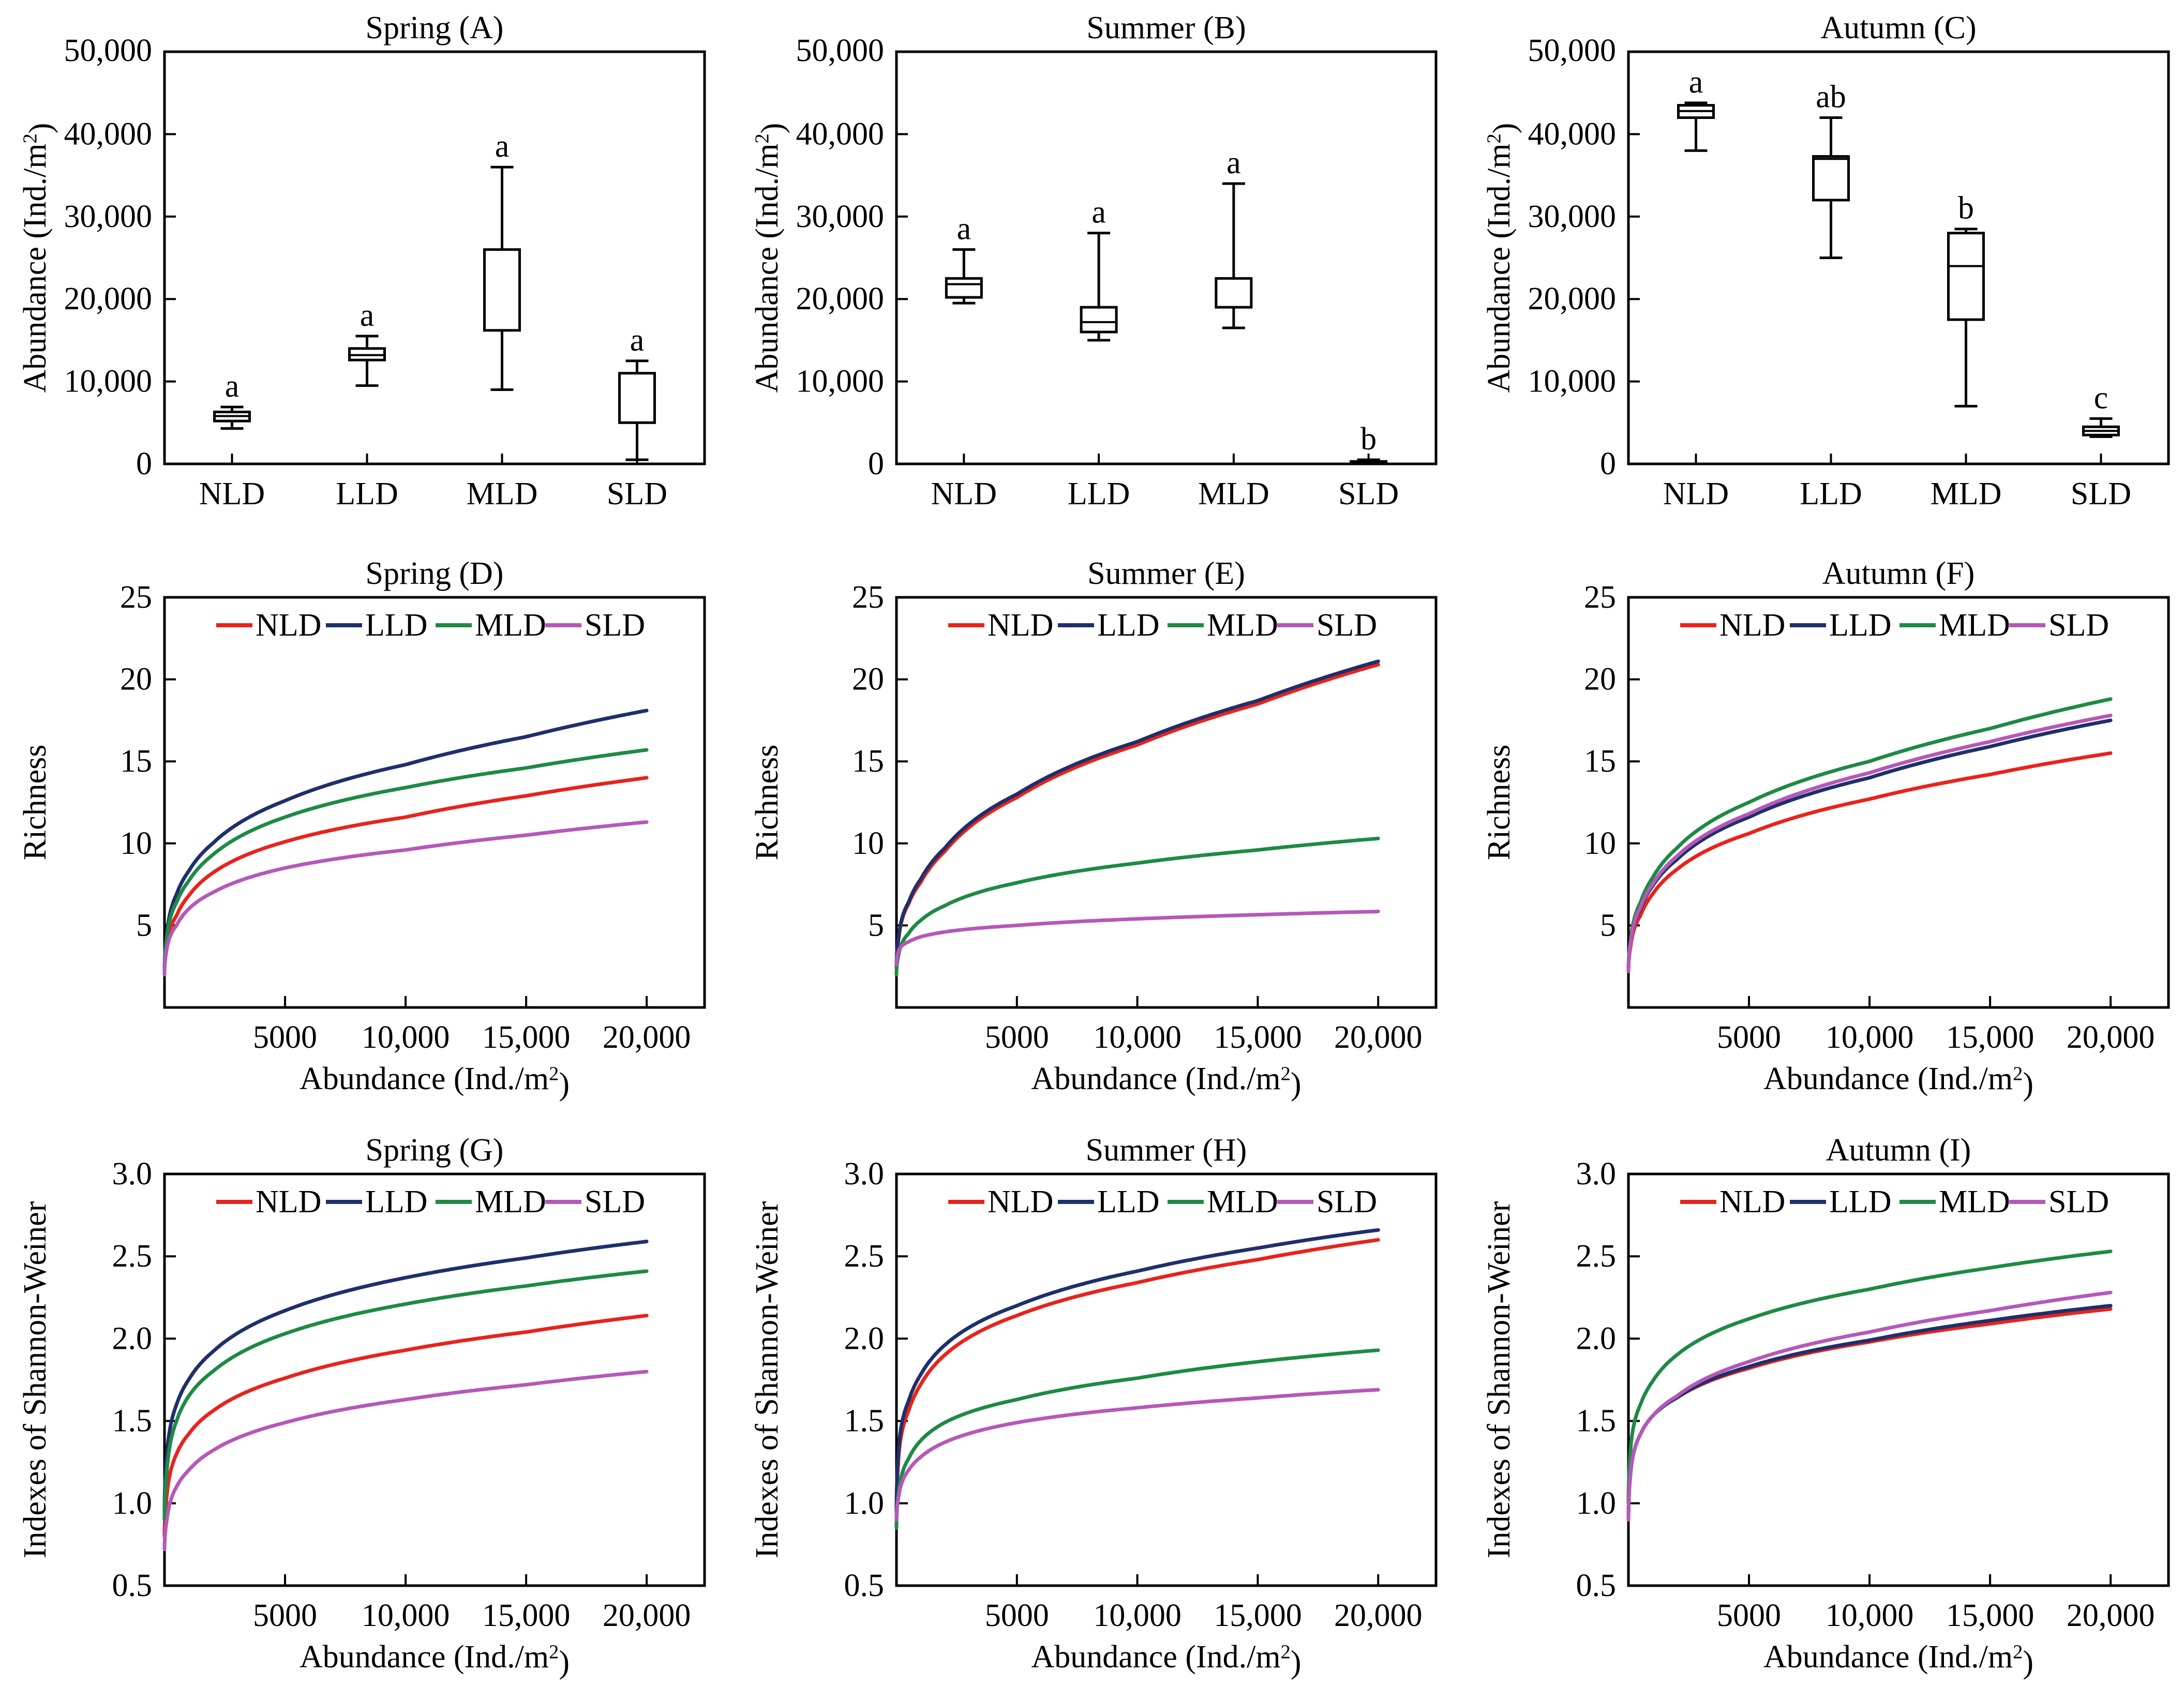 Image resolution: width=2184 pixels, height=1687 pixels. What do you see at coordinates (1600, 762) in the screenshot?
I see `y-tick-label: 15` at bounding box center [1600, 762].